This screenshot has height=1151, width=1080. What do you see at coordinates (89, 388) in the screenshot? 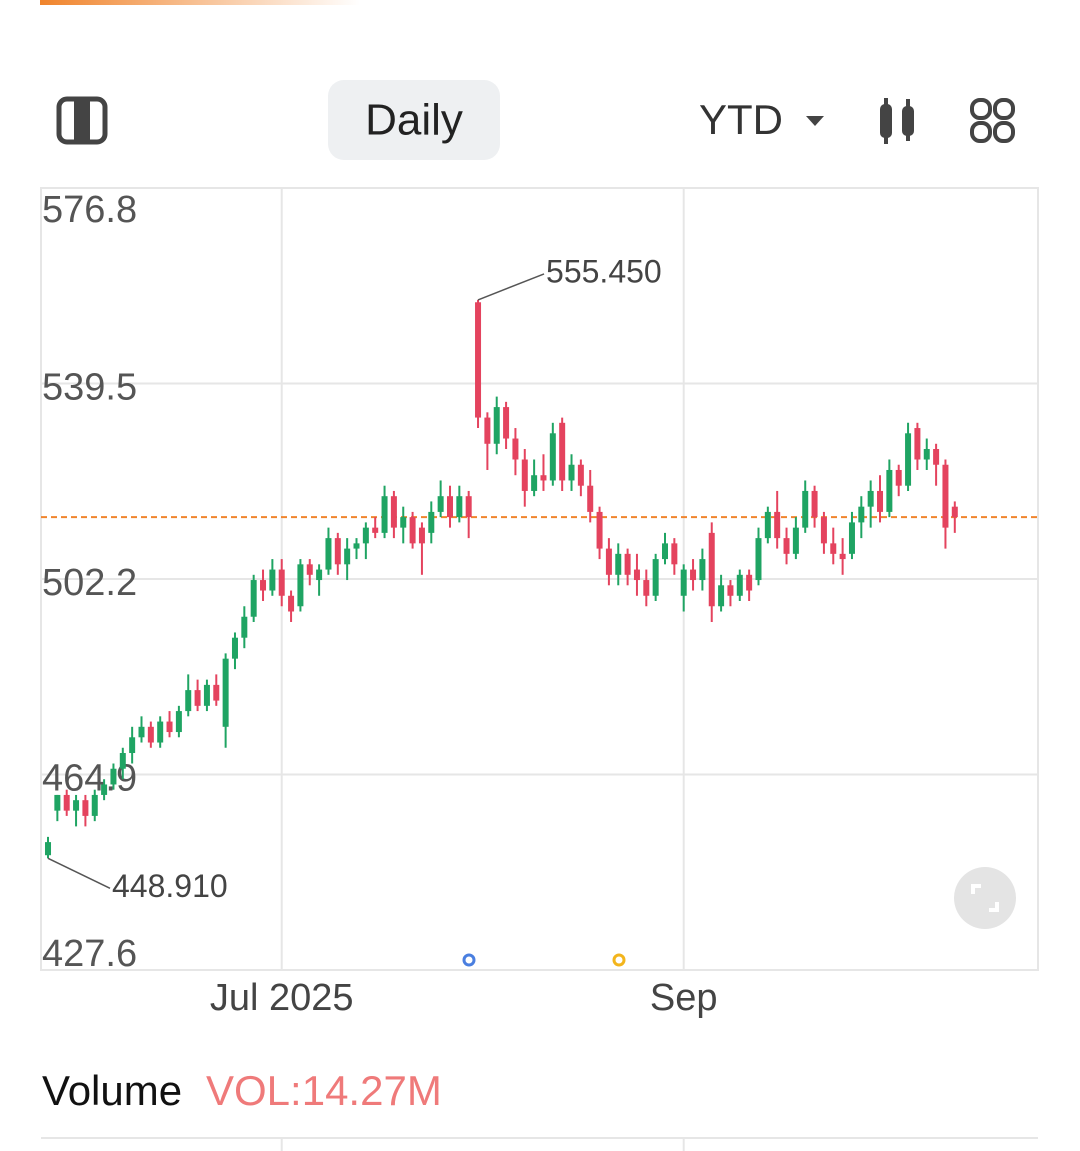
I see `y-tick-label: 539.5` at bounding box center [89, 388].